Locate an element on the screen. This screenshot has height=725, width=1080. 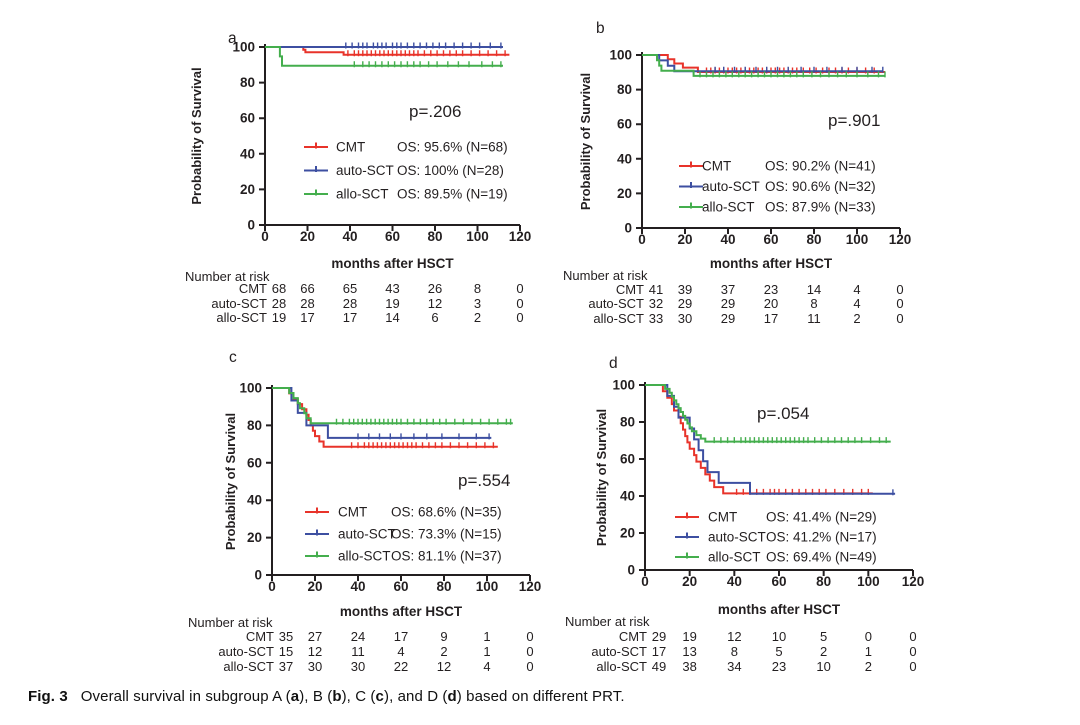
legend-key-allo-SCT is located at coordinates (316, 192).